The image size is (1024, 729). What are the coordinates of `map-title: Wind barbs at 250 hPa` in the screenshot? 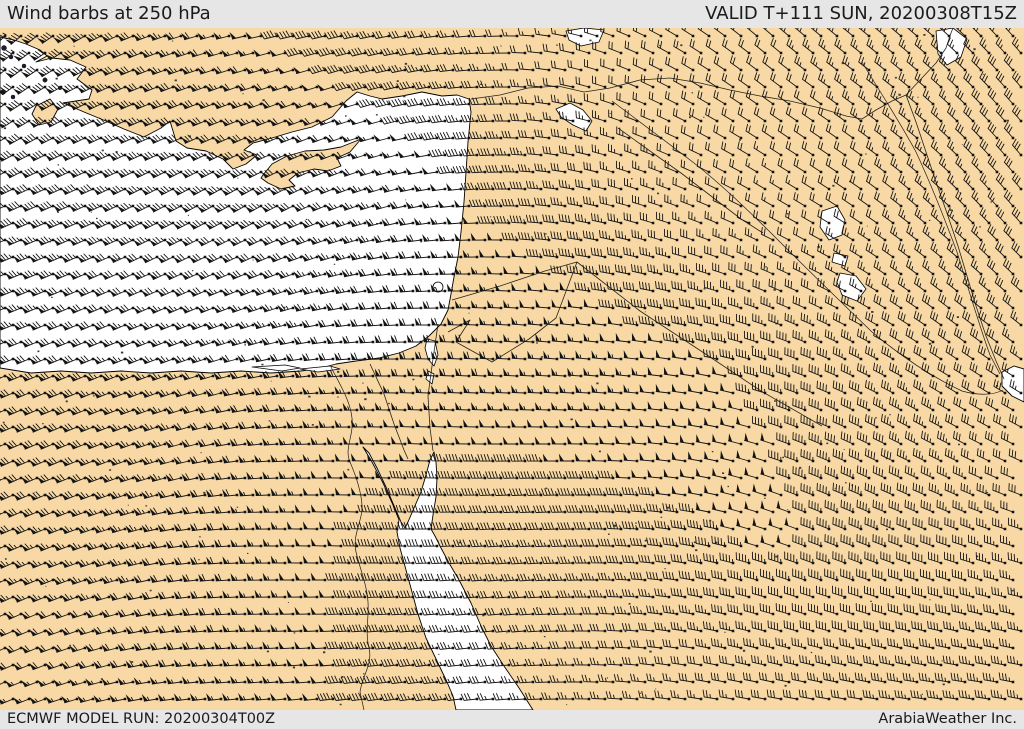 It's located at (109, 13).